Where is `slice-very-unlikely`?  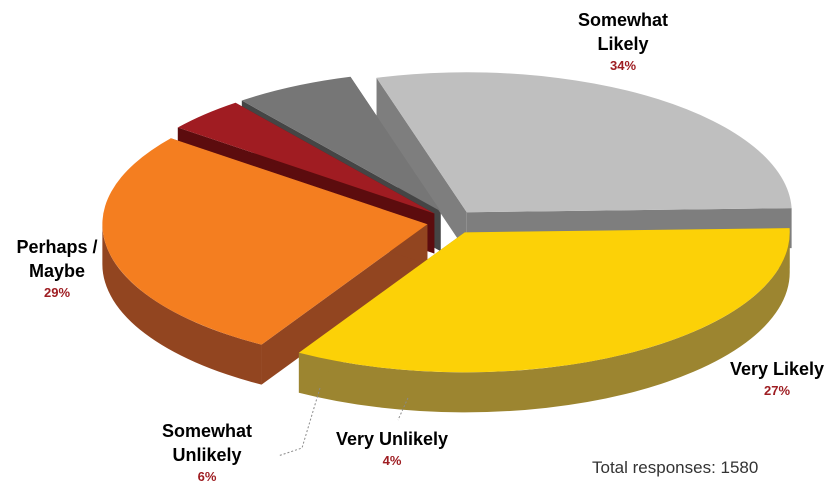
slice-very-unlikely is located at coordinates (306, 158).